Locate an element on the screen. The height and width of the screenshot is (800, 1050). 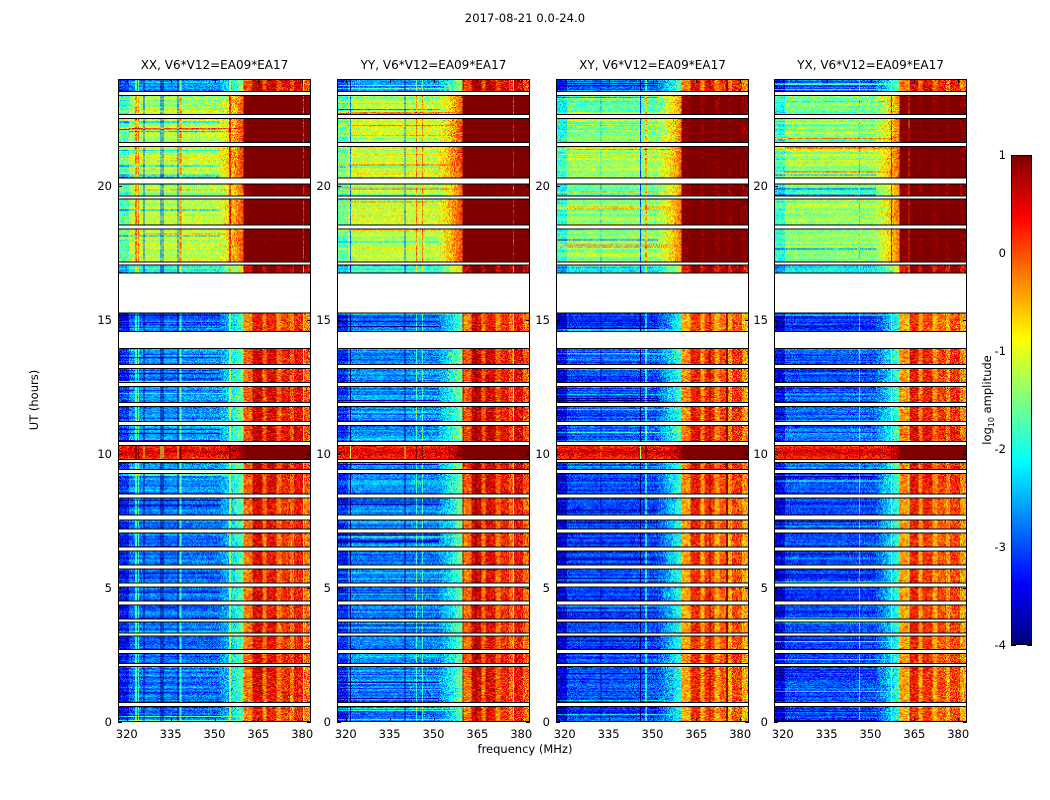
colorbar-tick-label: -1 is located at coordinates (1000, 351).